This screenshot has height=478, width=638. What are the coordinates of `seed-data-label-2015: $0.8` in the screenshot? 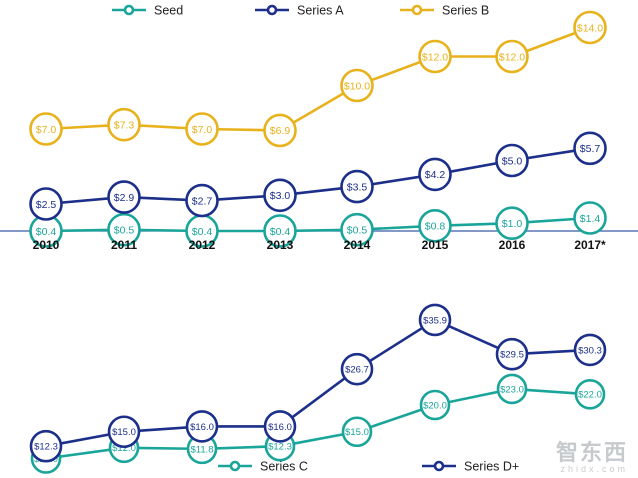 It's located at (435, 227).